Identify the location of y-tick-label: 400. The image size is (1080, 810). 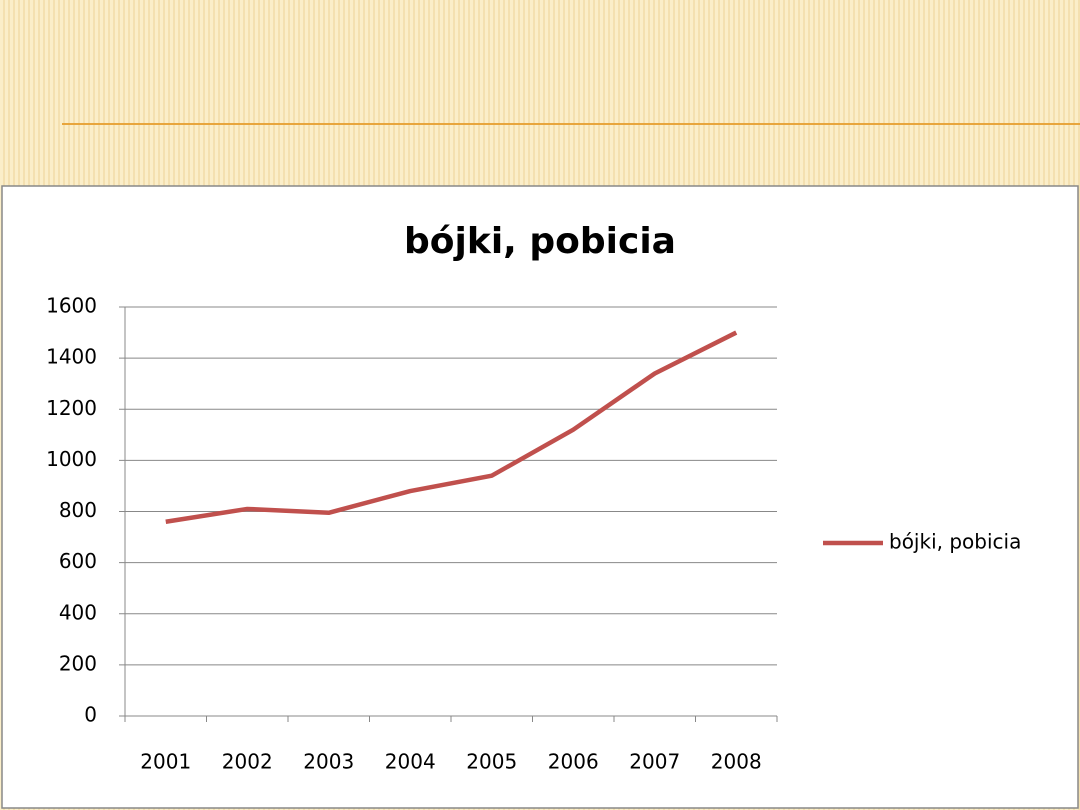
(78, 612).